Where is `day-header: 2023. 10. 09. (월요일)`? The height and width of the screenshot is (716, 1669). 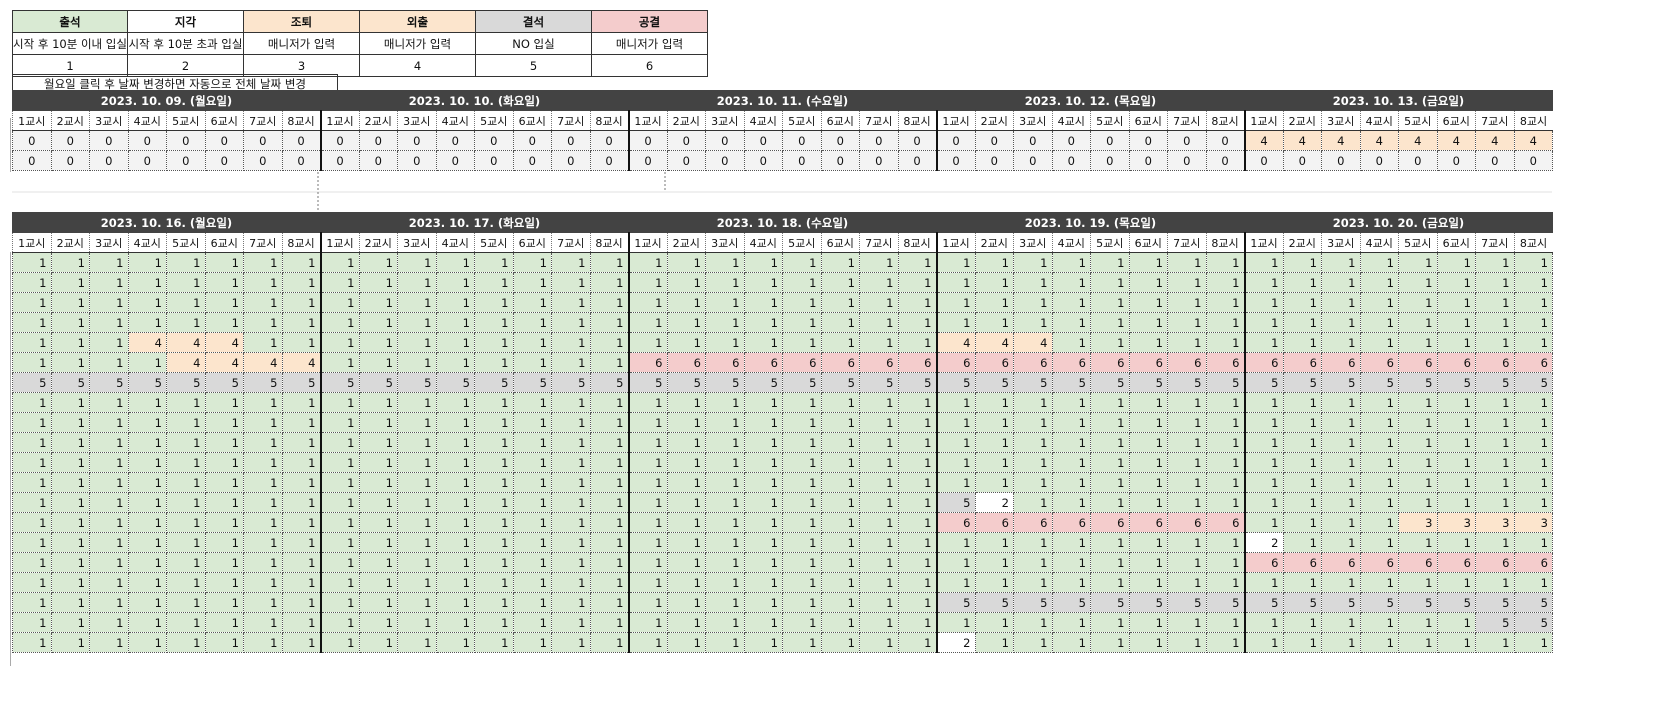
day-header: 2023. 10. 09. (월요일) is located at coordinates (166, 100).